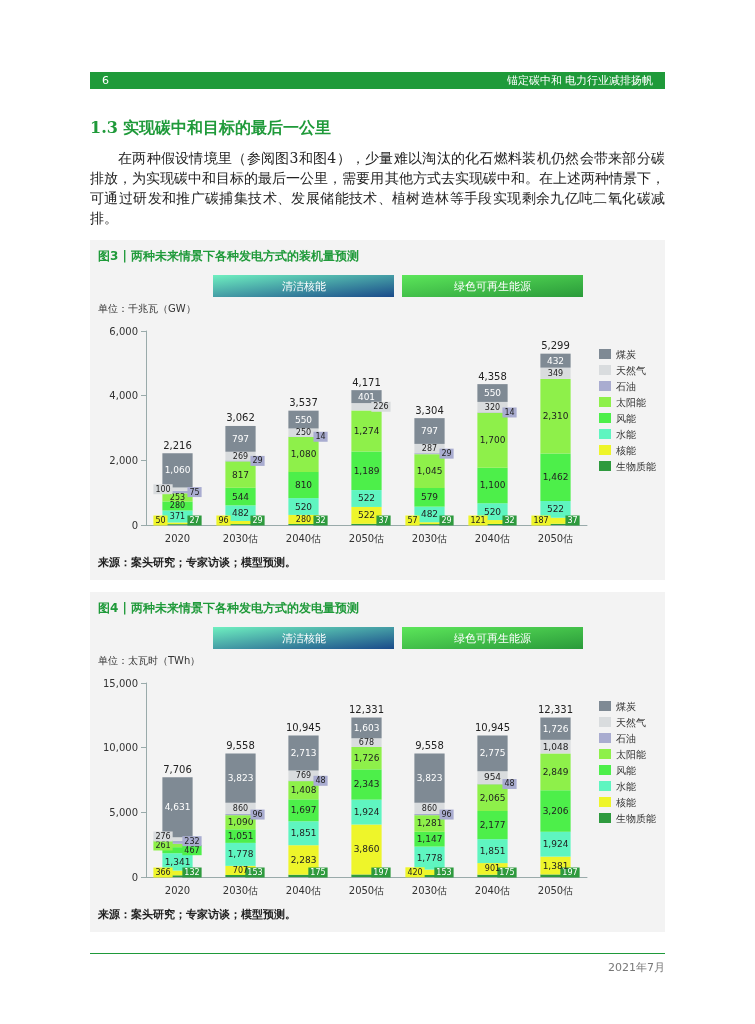 The image size is (755, 1024). What do you see at coordinates (555, 373) in the screenshot?
I see `data-label: 349` at bounding box center [555, 373].